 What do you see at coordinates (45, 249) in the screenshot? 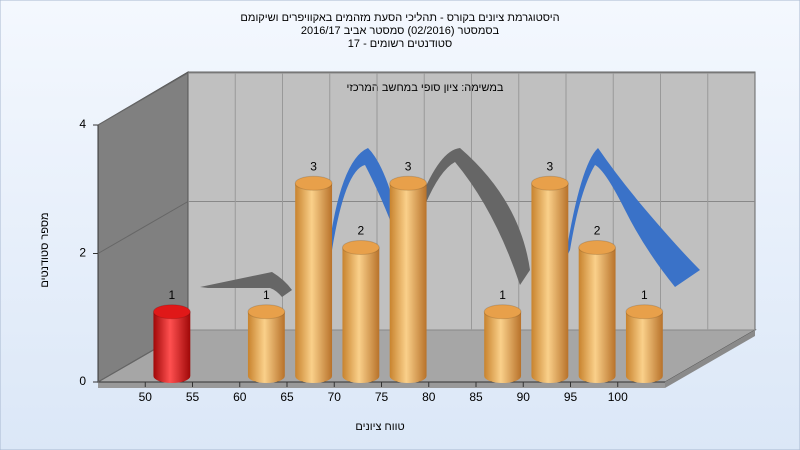
I see `y-axis-label: מספר סטודנטים` at bounding box center [45, 249].